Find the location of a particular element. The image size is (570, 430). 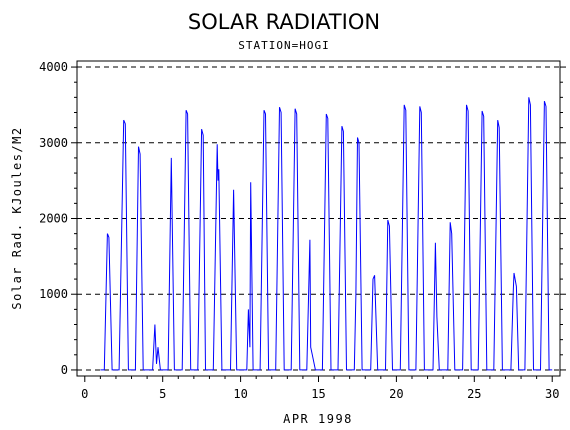

x-axis: 0 5 10 15 20 25 30 is located at coordinates (320, 388).